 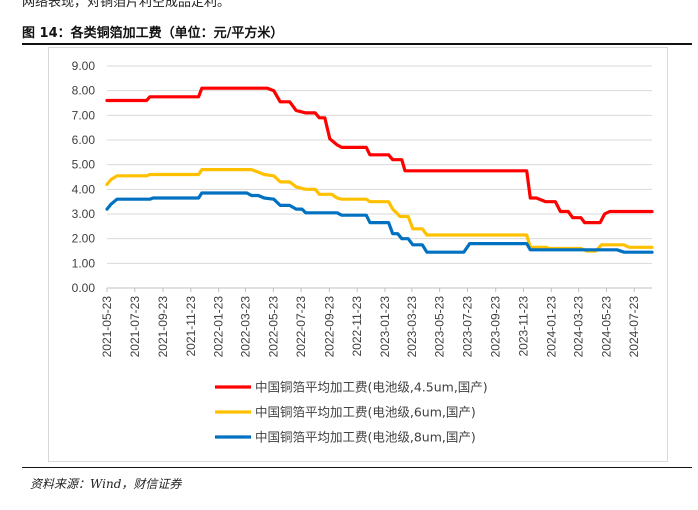 I want to click on x-tick-label: 2024-01-23, so click(x=551, y=327).